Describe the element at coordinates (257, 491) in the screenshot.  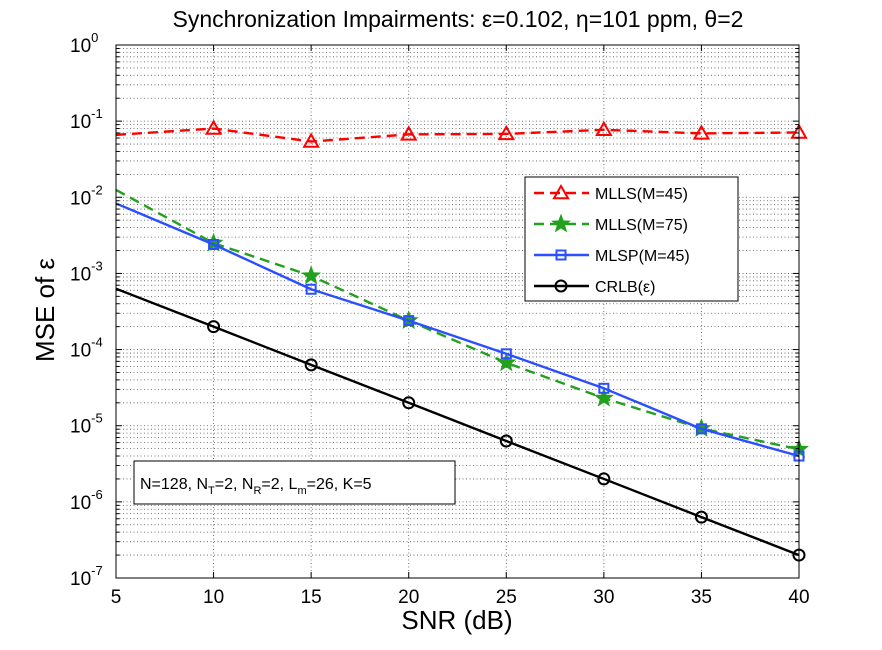
I see `annotation-subscript: R` at that location.